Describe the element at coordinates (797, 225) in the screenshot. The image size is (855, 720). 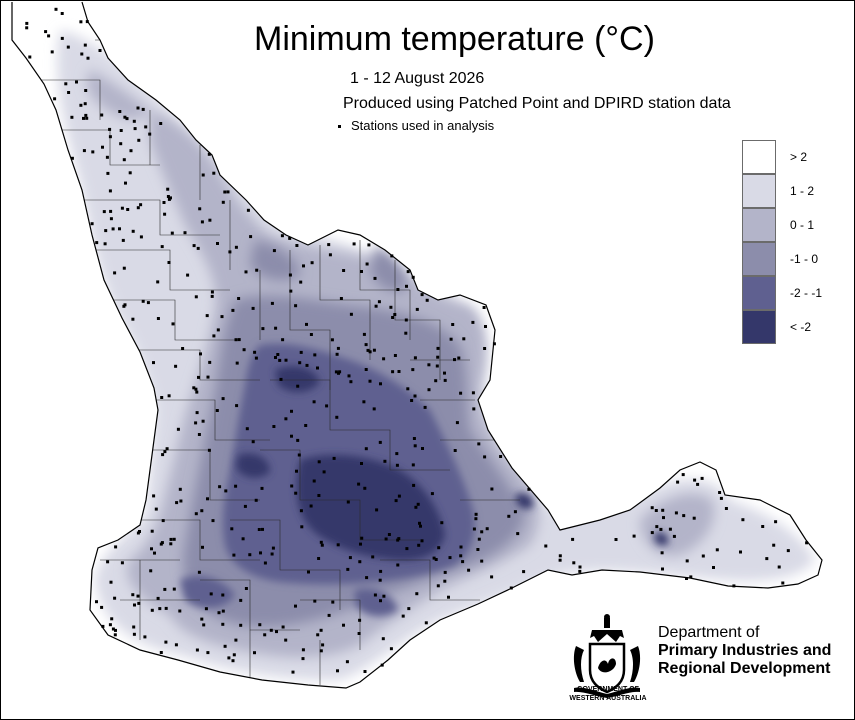
I see `legend-item: 0 - 1` at that location.